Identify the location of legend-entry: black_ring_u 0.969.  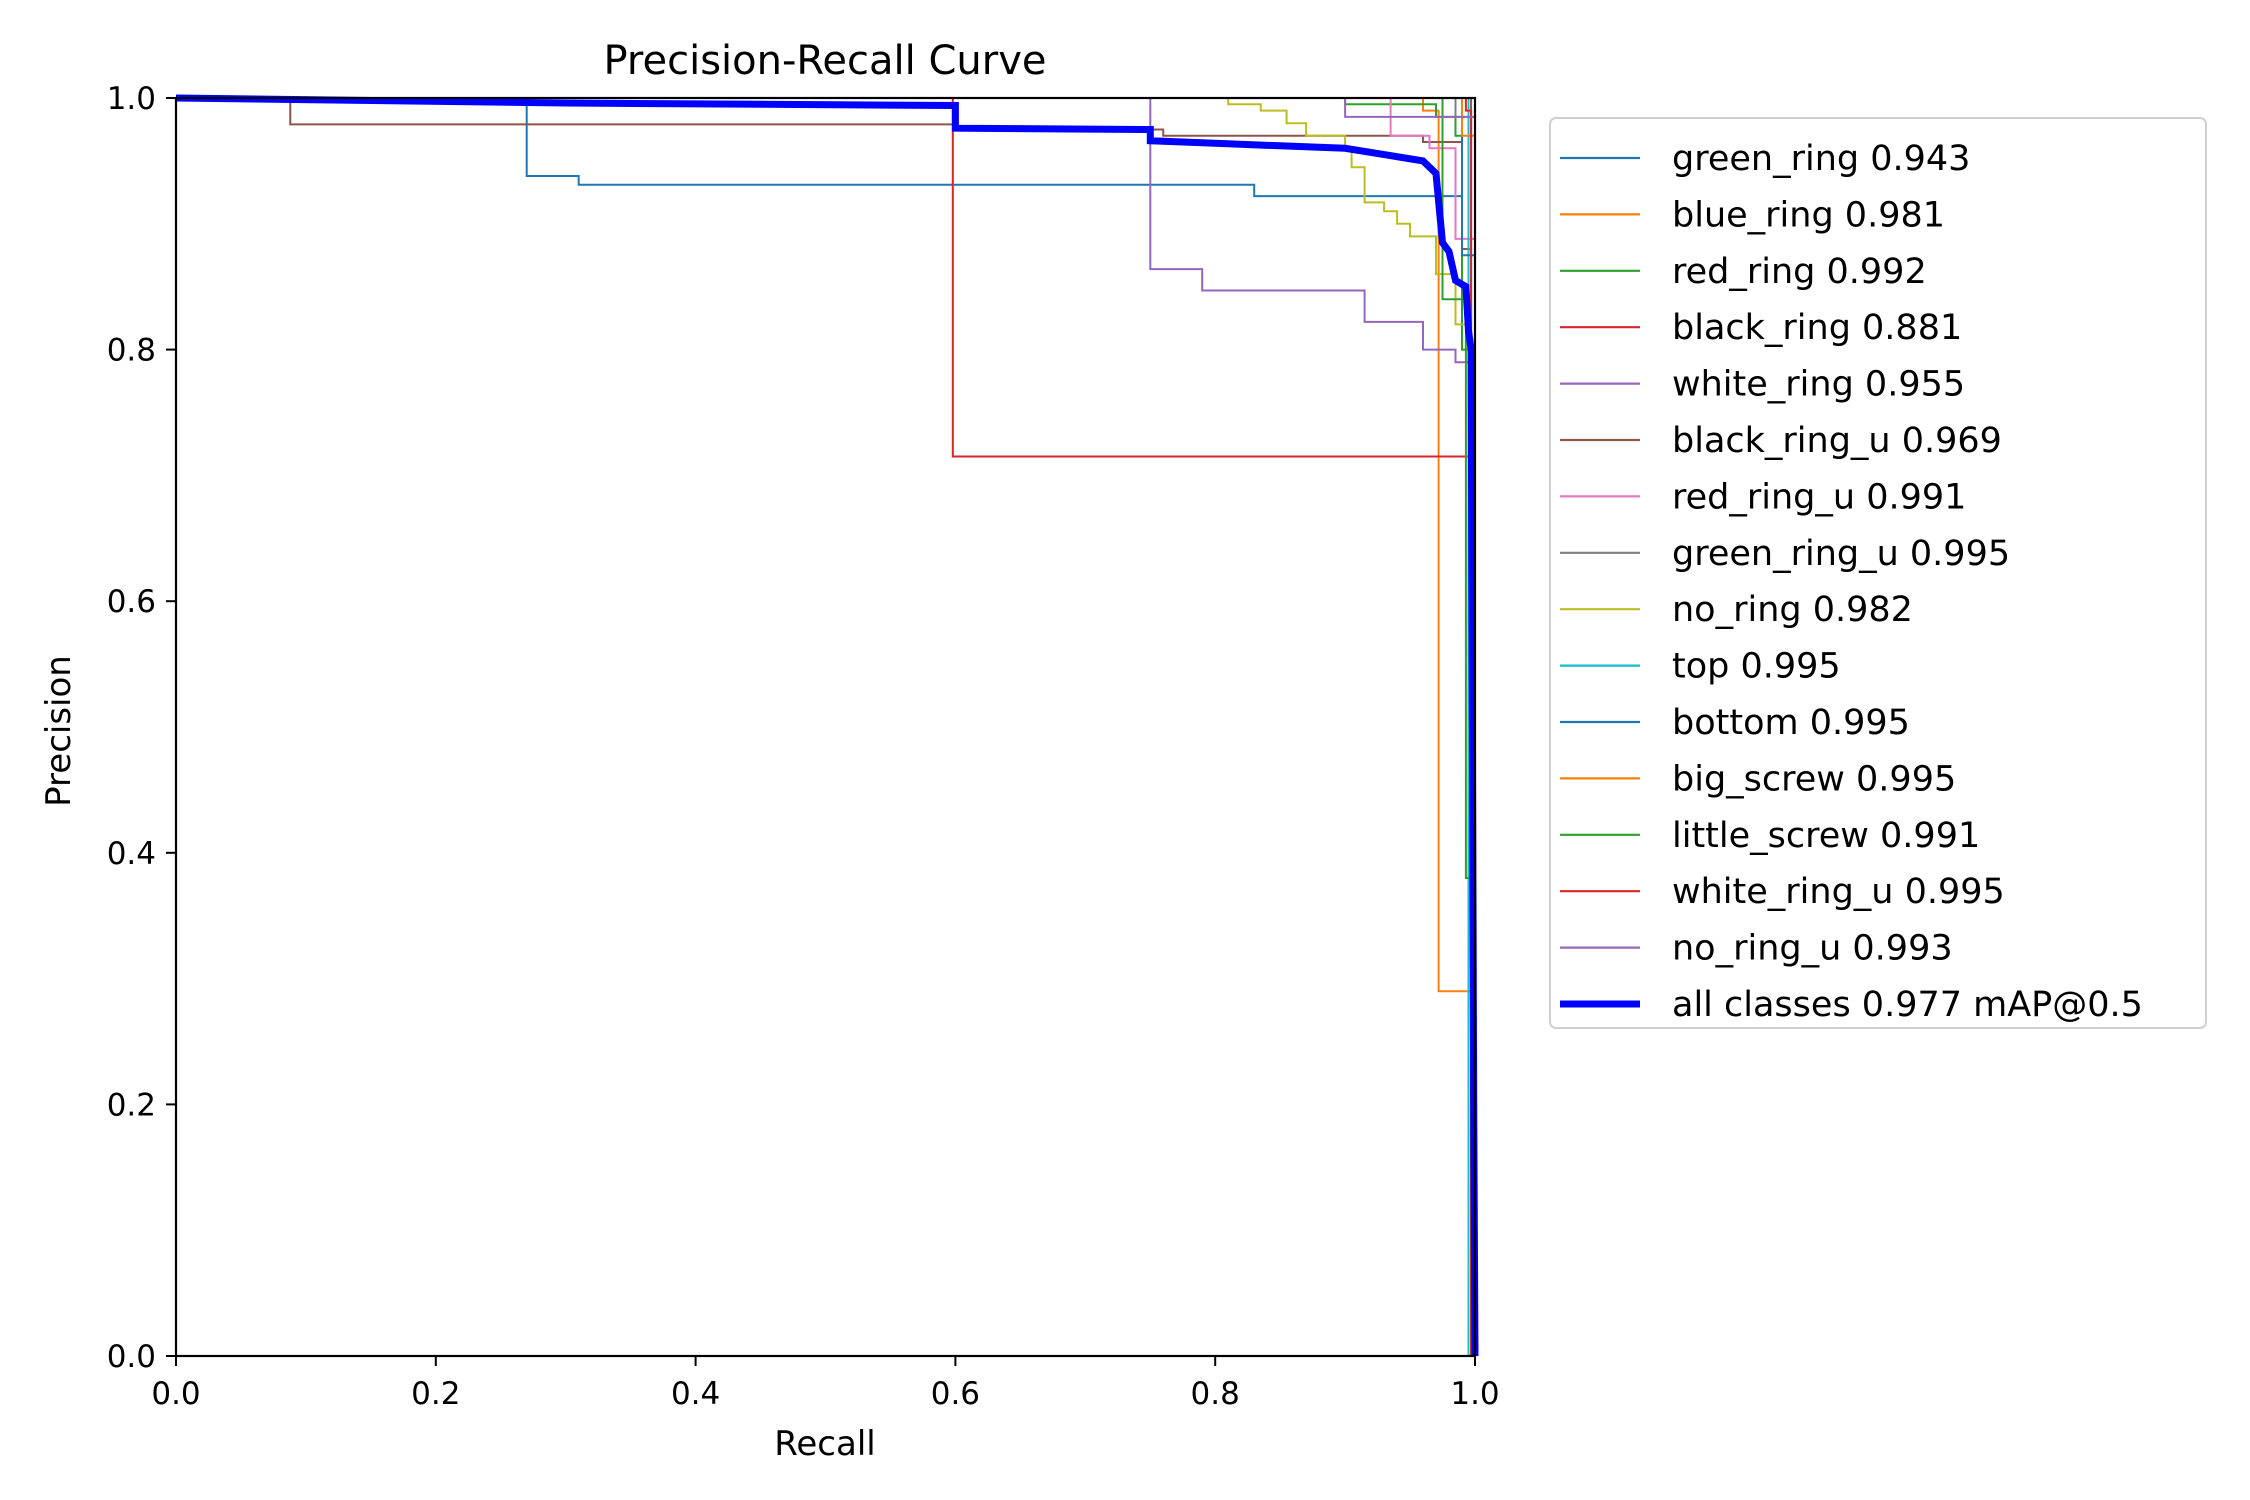
(1837, 441).